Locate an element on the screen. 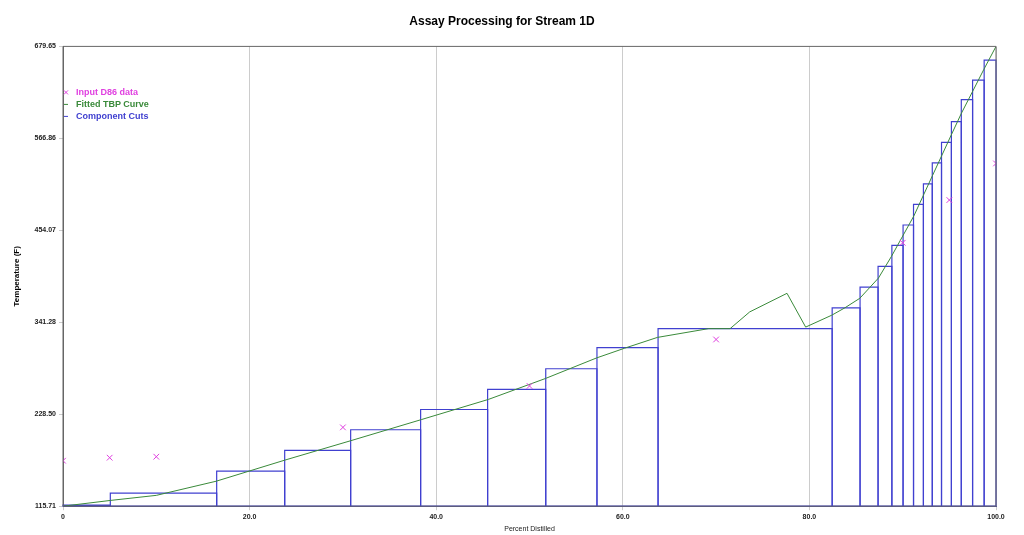  text: Component Cuts is located at coordinates (112, 115).